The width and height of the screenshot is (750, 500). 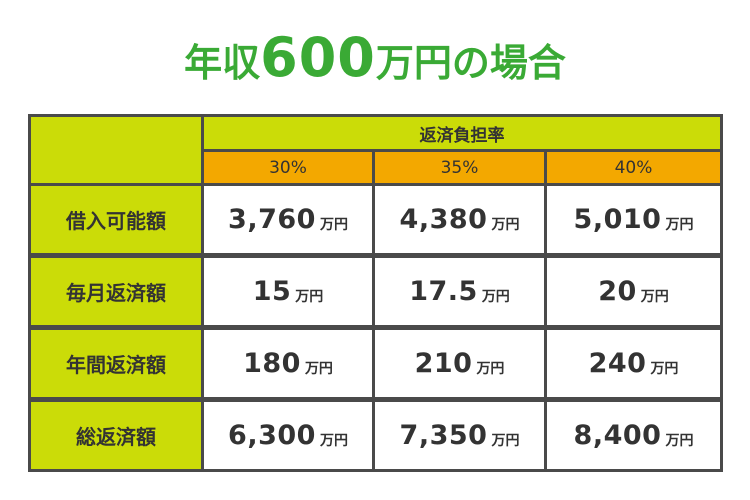 What do you see at coordinates (222, 63) in the screenshot?
I see `title-prefix: 年収` at bounding box center [222, 63].